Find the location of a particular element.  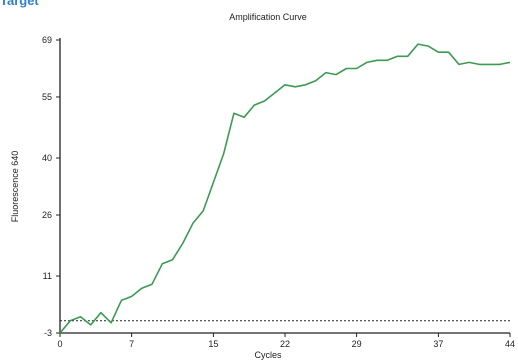

x-tick-label: 22 is located at coordinates (285, 344).